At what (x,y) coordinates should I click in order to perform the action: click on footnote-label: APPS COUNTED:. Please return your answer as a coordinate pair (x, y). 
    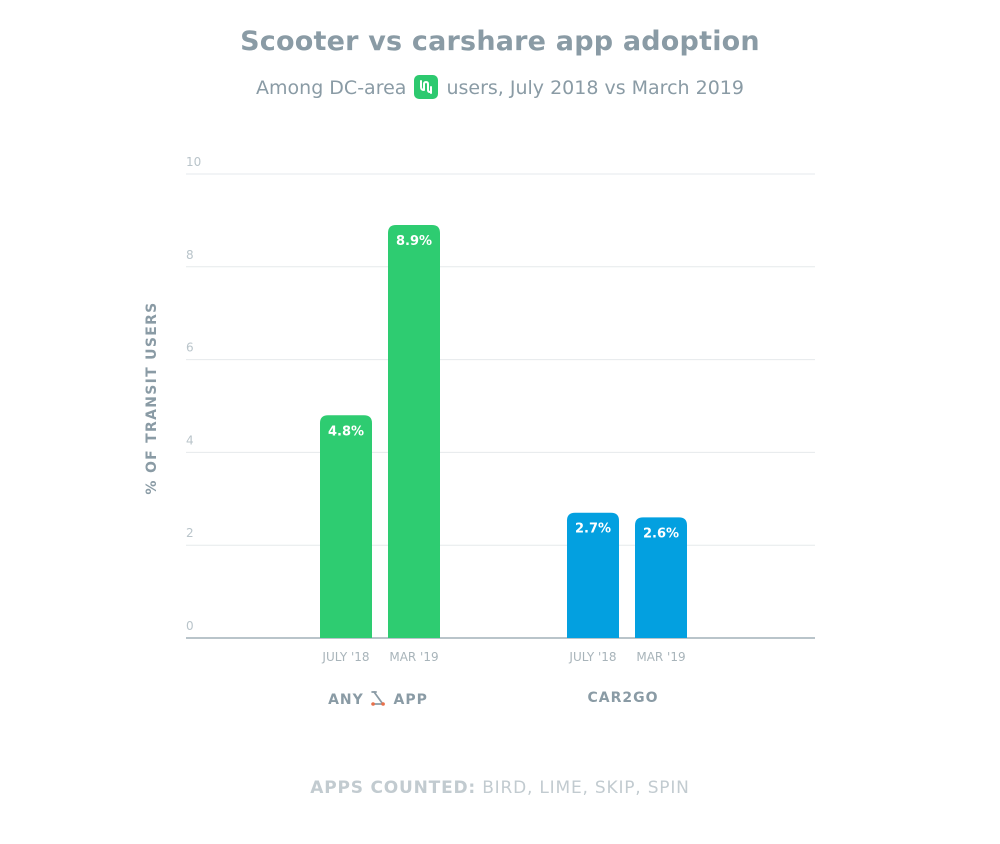
    Looking at the image, I should click on (393, 788).